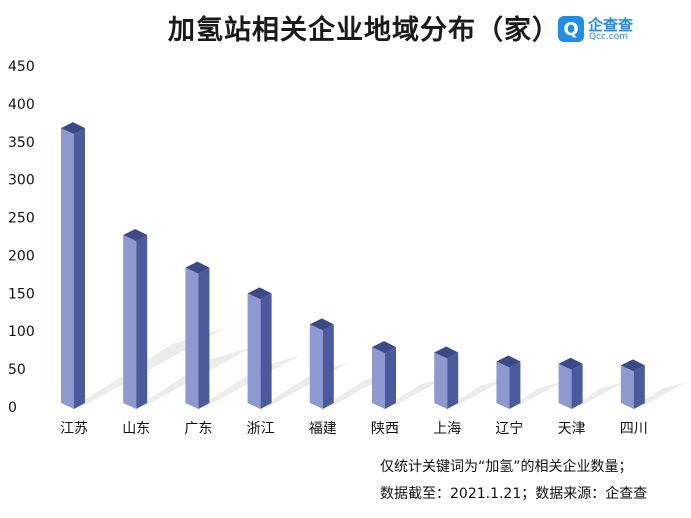  Describe the element at coordinates (21, 143) in the screenshot. I see `y-tick-label: 350` at that location.